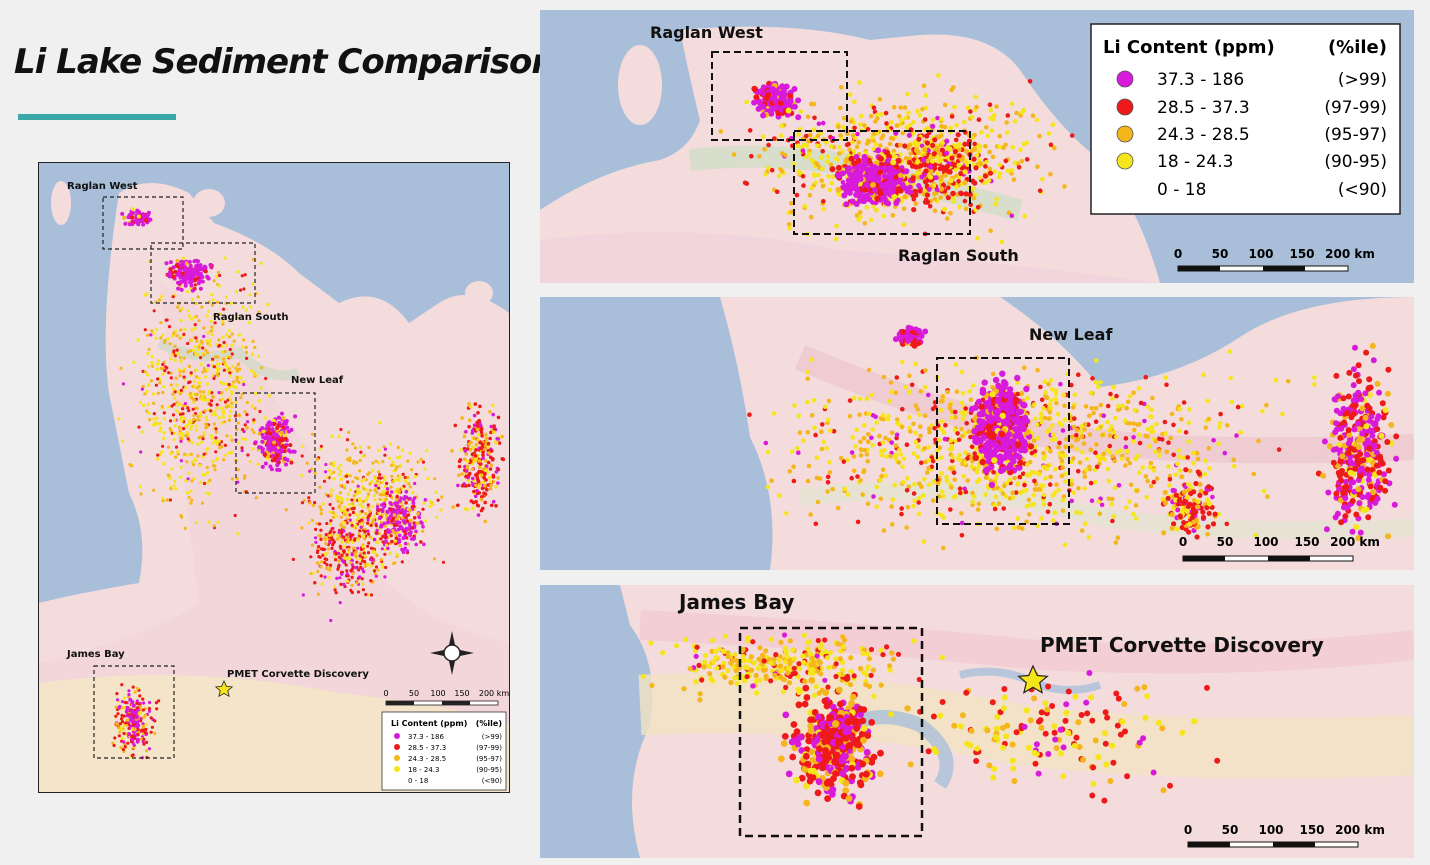  I want to click on label-raglan-west: Raglan West, so click(102, 186).